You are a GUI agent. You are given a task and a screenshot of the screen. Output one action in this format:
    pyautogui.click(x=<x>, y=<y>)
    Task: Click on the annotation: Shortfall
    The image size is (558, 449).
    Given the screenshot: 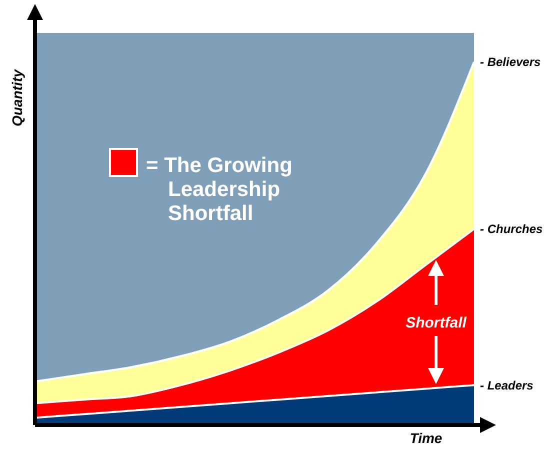 What is the action you would take?
    pyautogui.click(x=437, y=323)
    